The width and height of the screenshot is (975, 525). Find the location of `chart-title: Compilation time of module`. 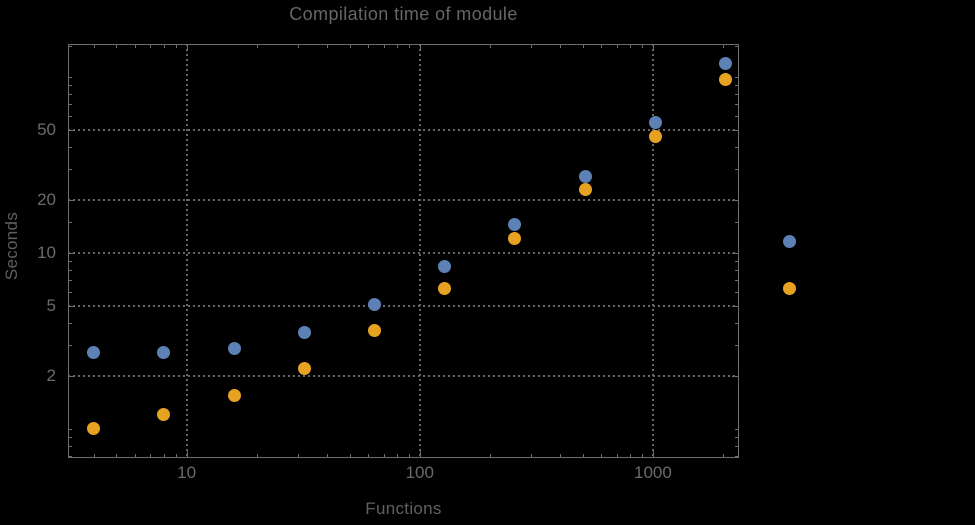

chart-title: Compilation time of module is located at coordinates (403, 14).